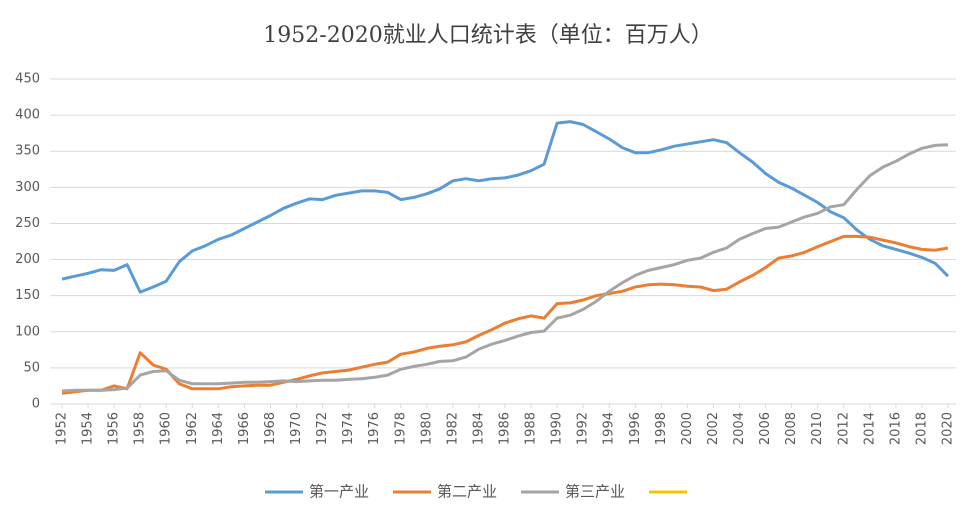 Image resolution: width=977 pixels, height=522 pixels. What do you see at coordinates (322, 428) in the screenshot?
I see `x-tick-label: 1972` at bounding box center [322, 428].